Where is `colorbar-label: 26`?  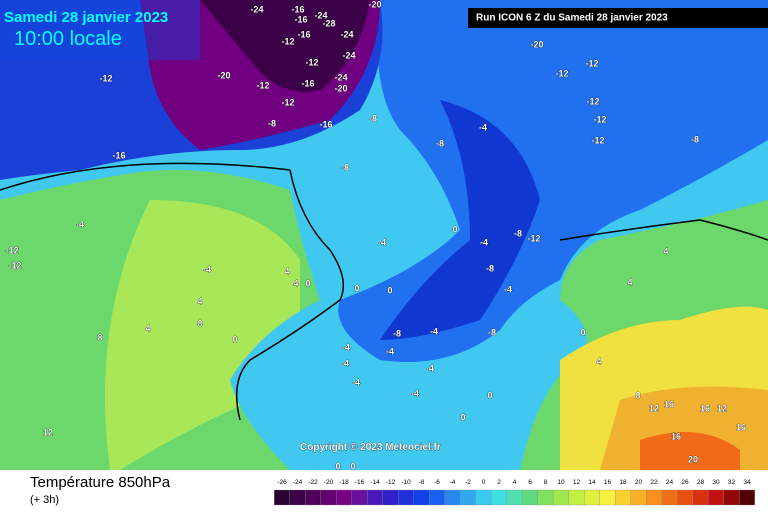
colorbar-label: 26 is located at coordinates (685, 482).